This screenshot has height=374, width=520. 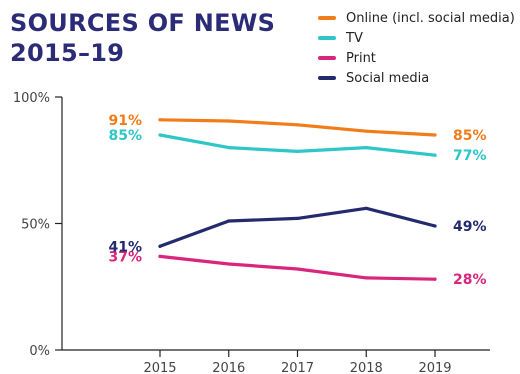 What do you see at coordinates (354, 38) in the screenshot?
I see `legend-label-tv: TV` at bounding box center [354, 38].